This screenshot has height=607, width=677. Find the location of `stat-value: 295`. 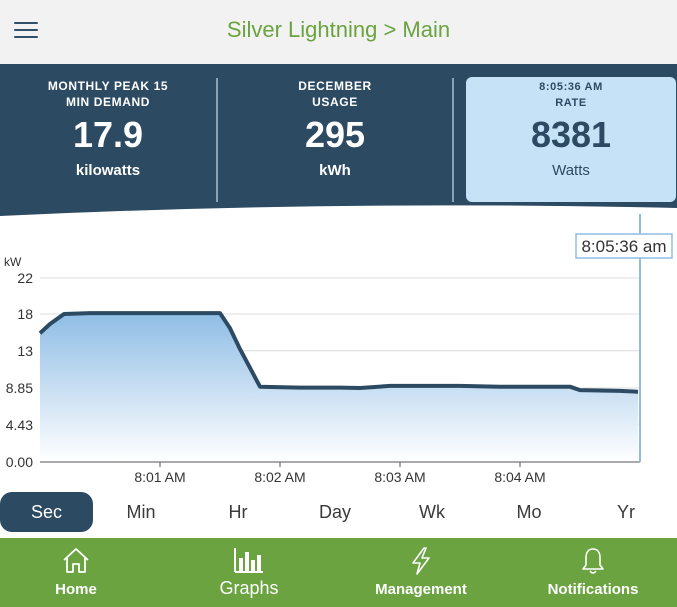

stat-value: 295 is located at coordinates (335, 134).